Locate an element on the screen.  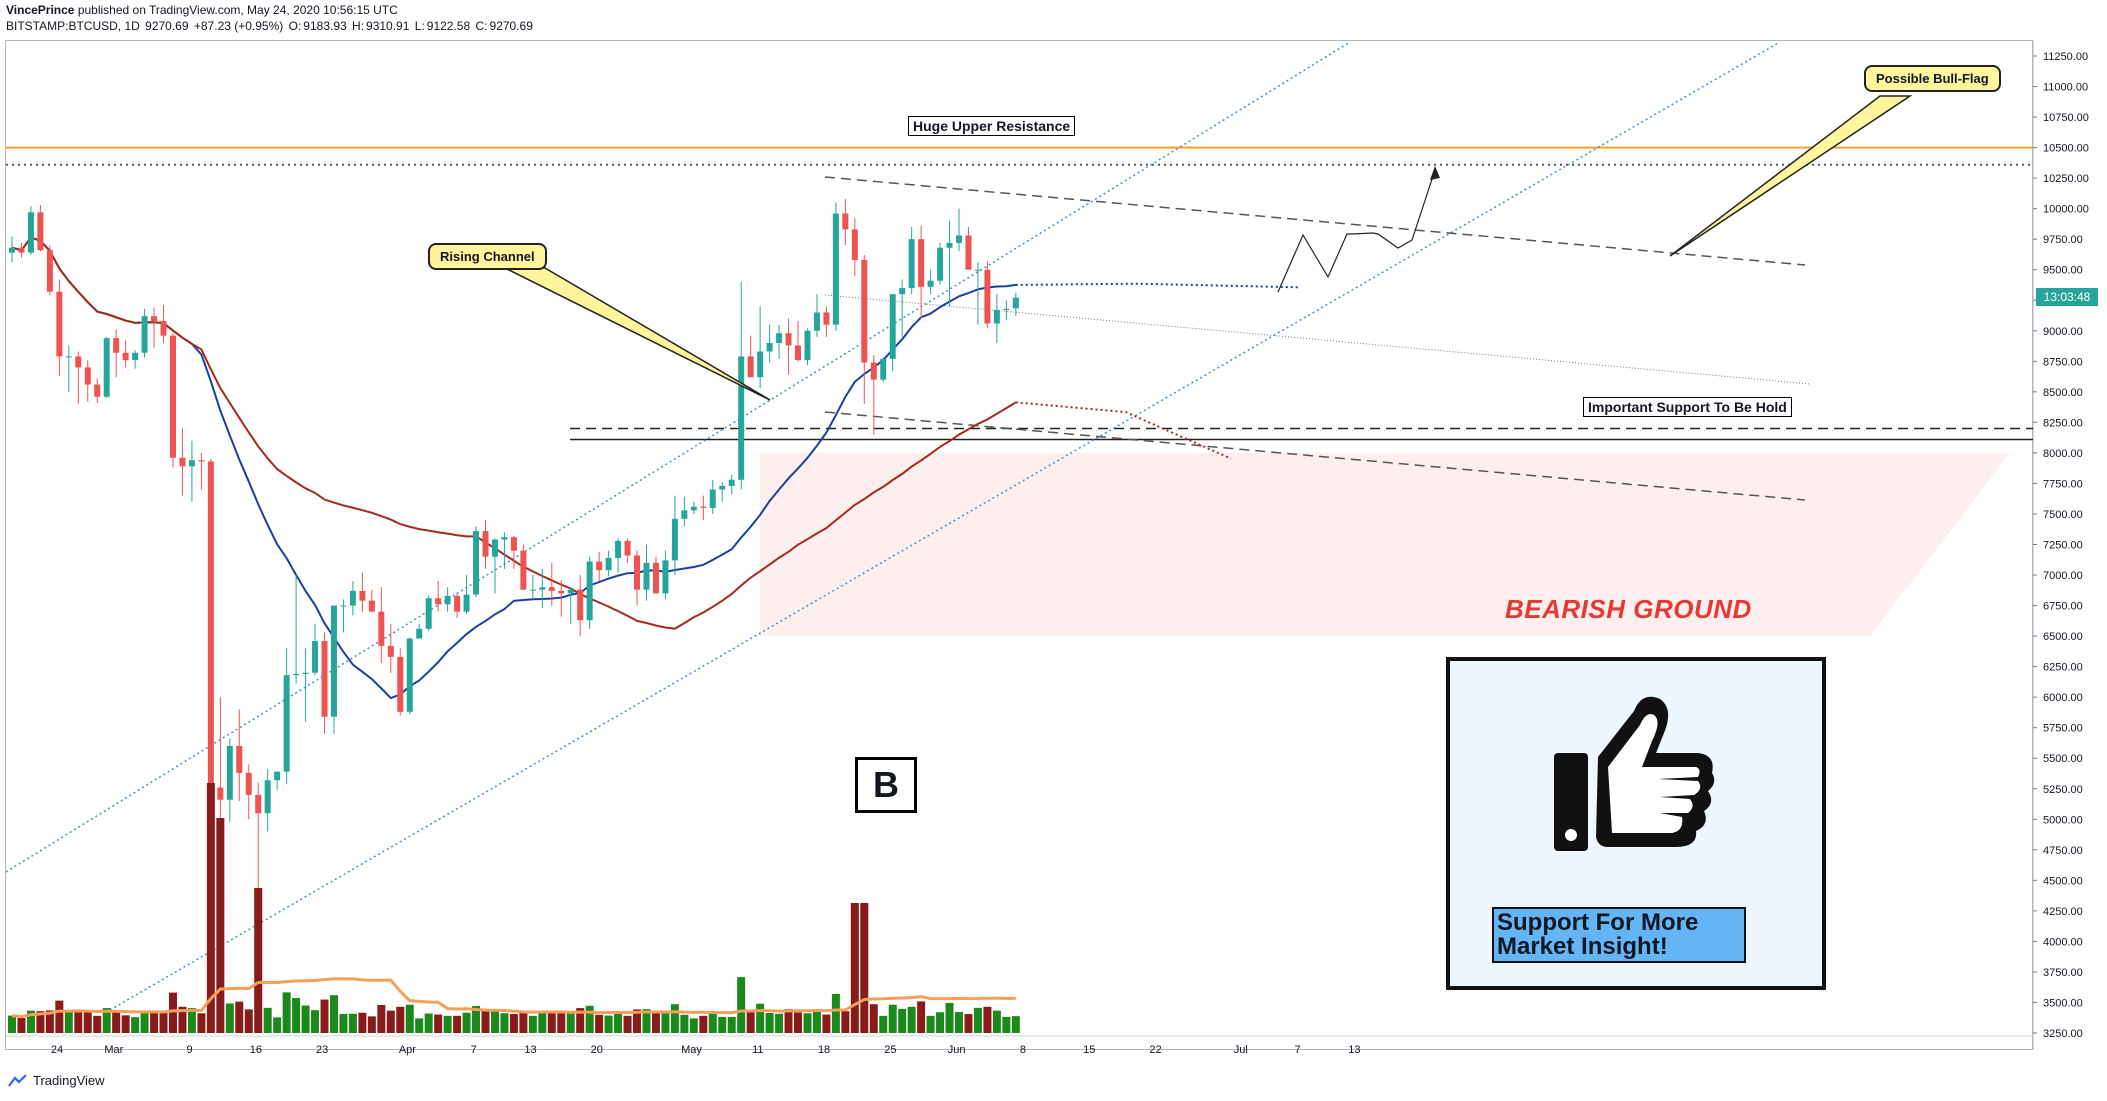
open-label: O: is located at coordinates (295, 26).